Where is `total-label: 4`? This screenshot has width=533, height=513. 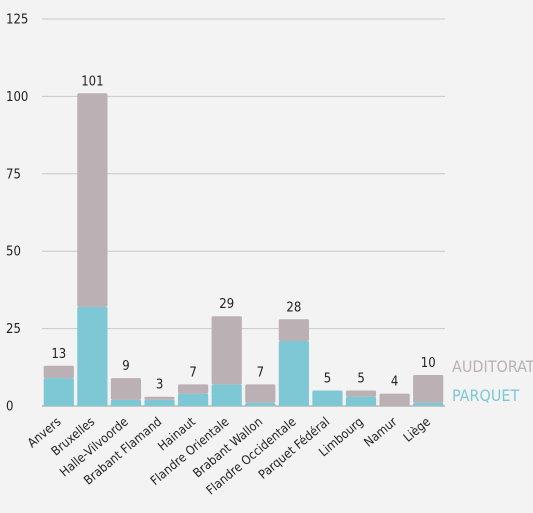 total-label: 4 is located at coordinates (394, 382).